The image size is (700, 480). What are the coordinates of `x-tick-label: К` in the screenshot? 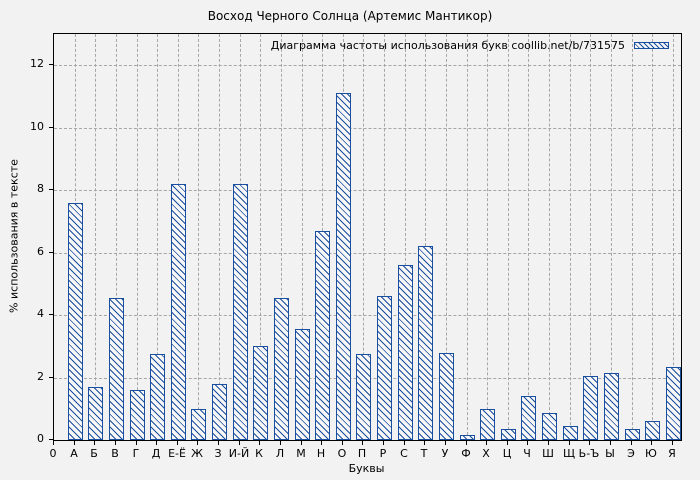 It's located at (259, 453).